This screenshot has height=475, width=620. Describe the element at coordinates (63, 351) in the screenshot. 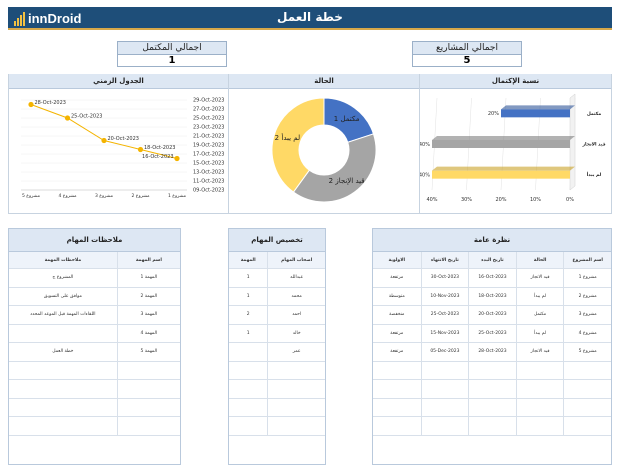

I see `table-cell: خطة العمل` at that location.